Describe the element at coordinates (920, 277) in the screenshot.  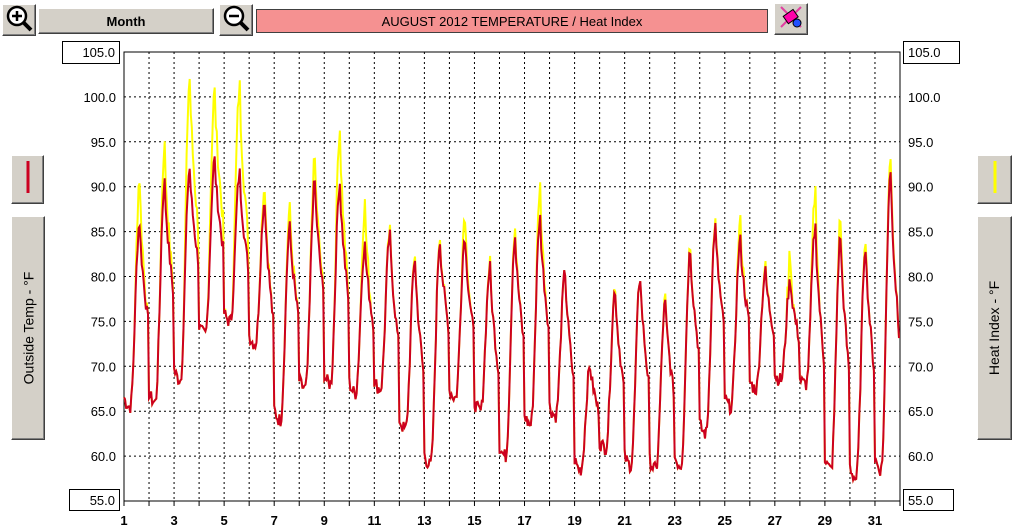
I see `y-tick-label-right: 80.0` at that location.